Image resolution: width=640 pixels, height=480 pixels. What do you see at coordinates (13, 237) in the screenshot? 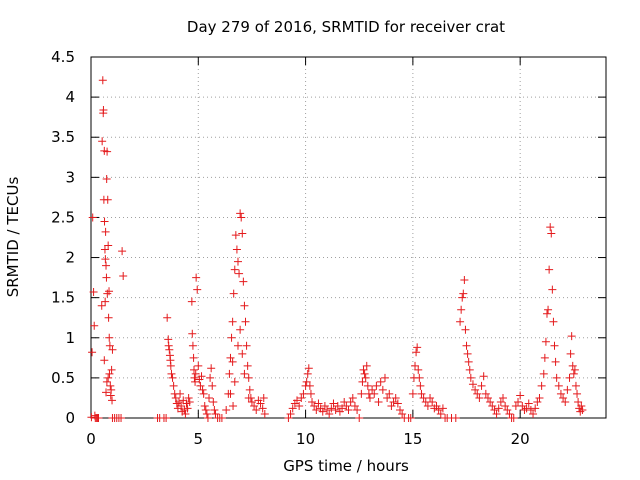
I see `y-axis-label: SRMTID / TECUs` at bounding box center [13, 237].